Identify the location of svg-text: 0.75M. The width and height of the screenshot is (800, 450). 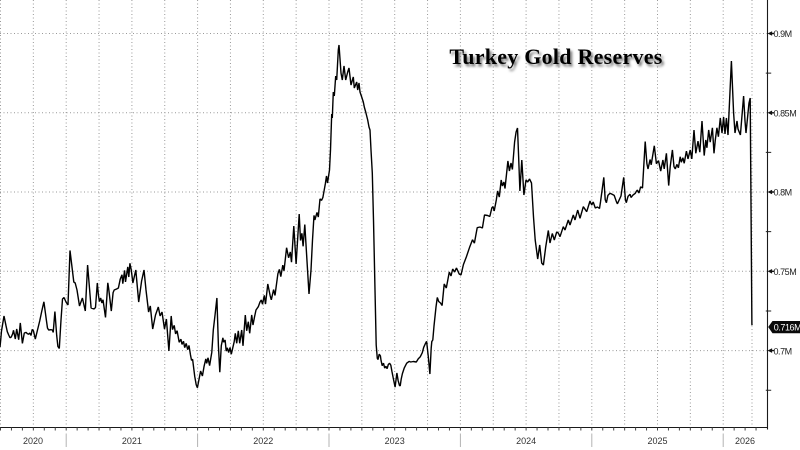
(785, 272).